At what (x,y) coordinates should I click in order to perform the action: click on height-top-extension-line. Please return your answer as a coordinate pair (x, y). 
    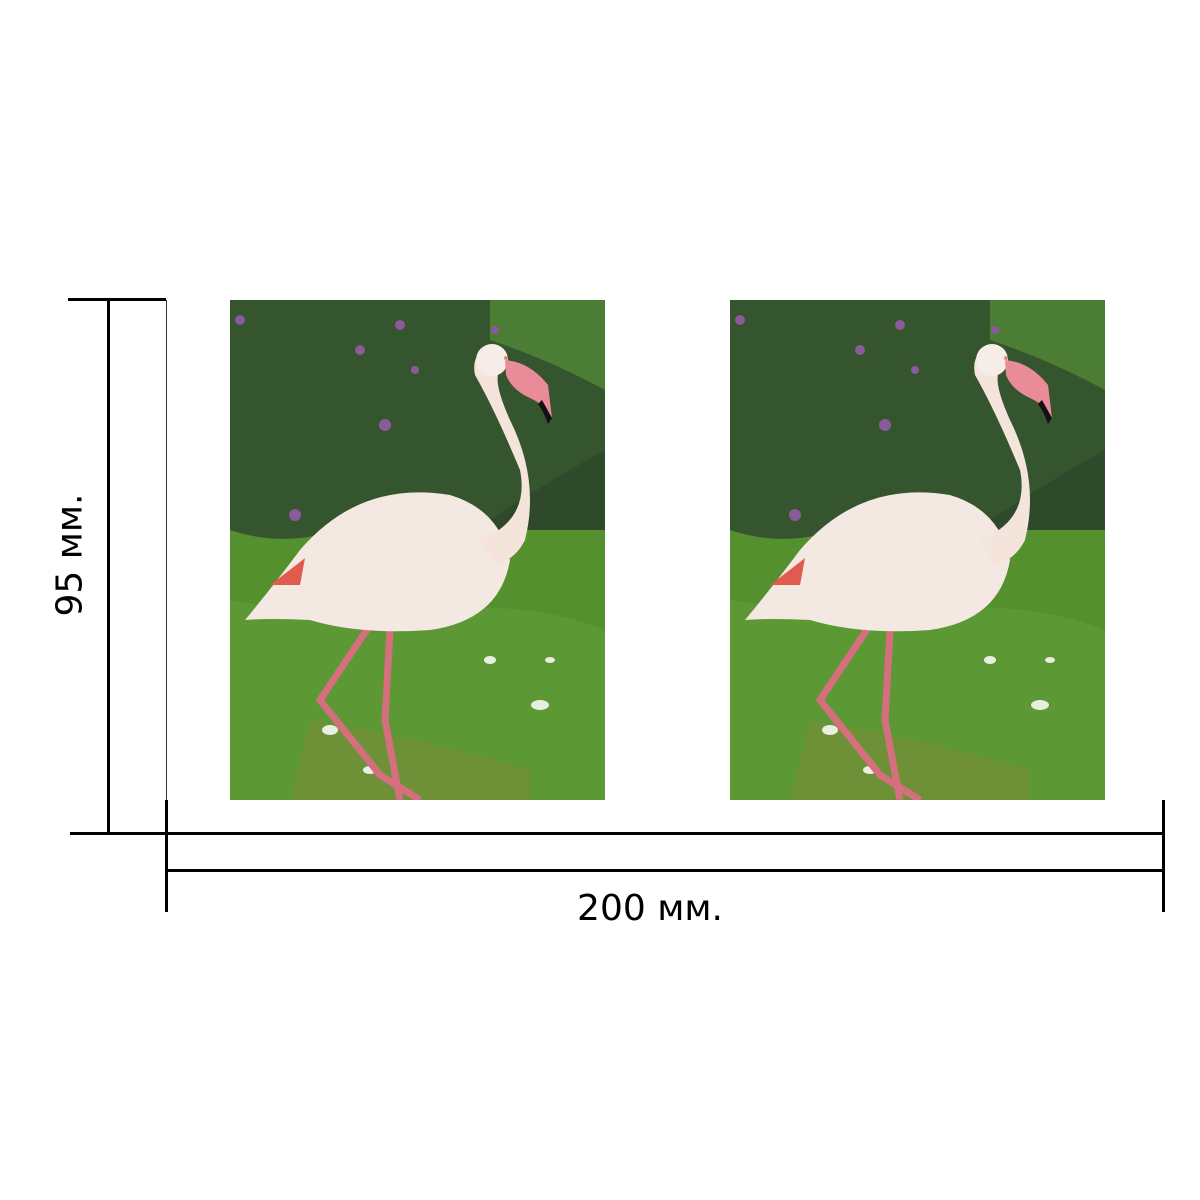
    Looking at the image, I should click on (117, 299).